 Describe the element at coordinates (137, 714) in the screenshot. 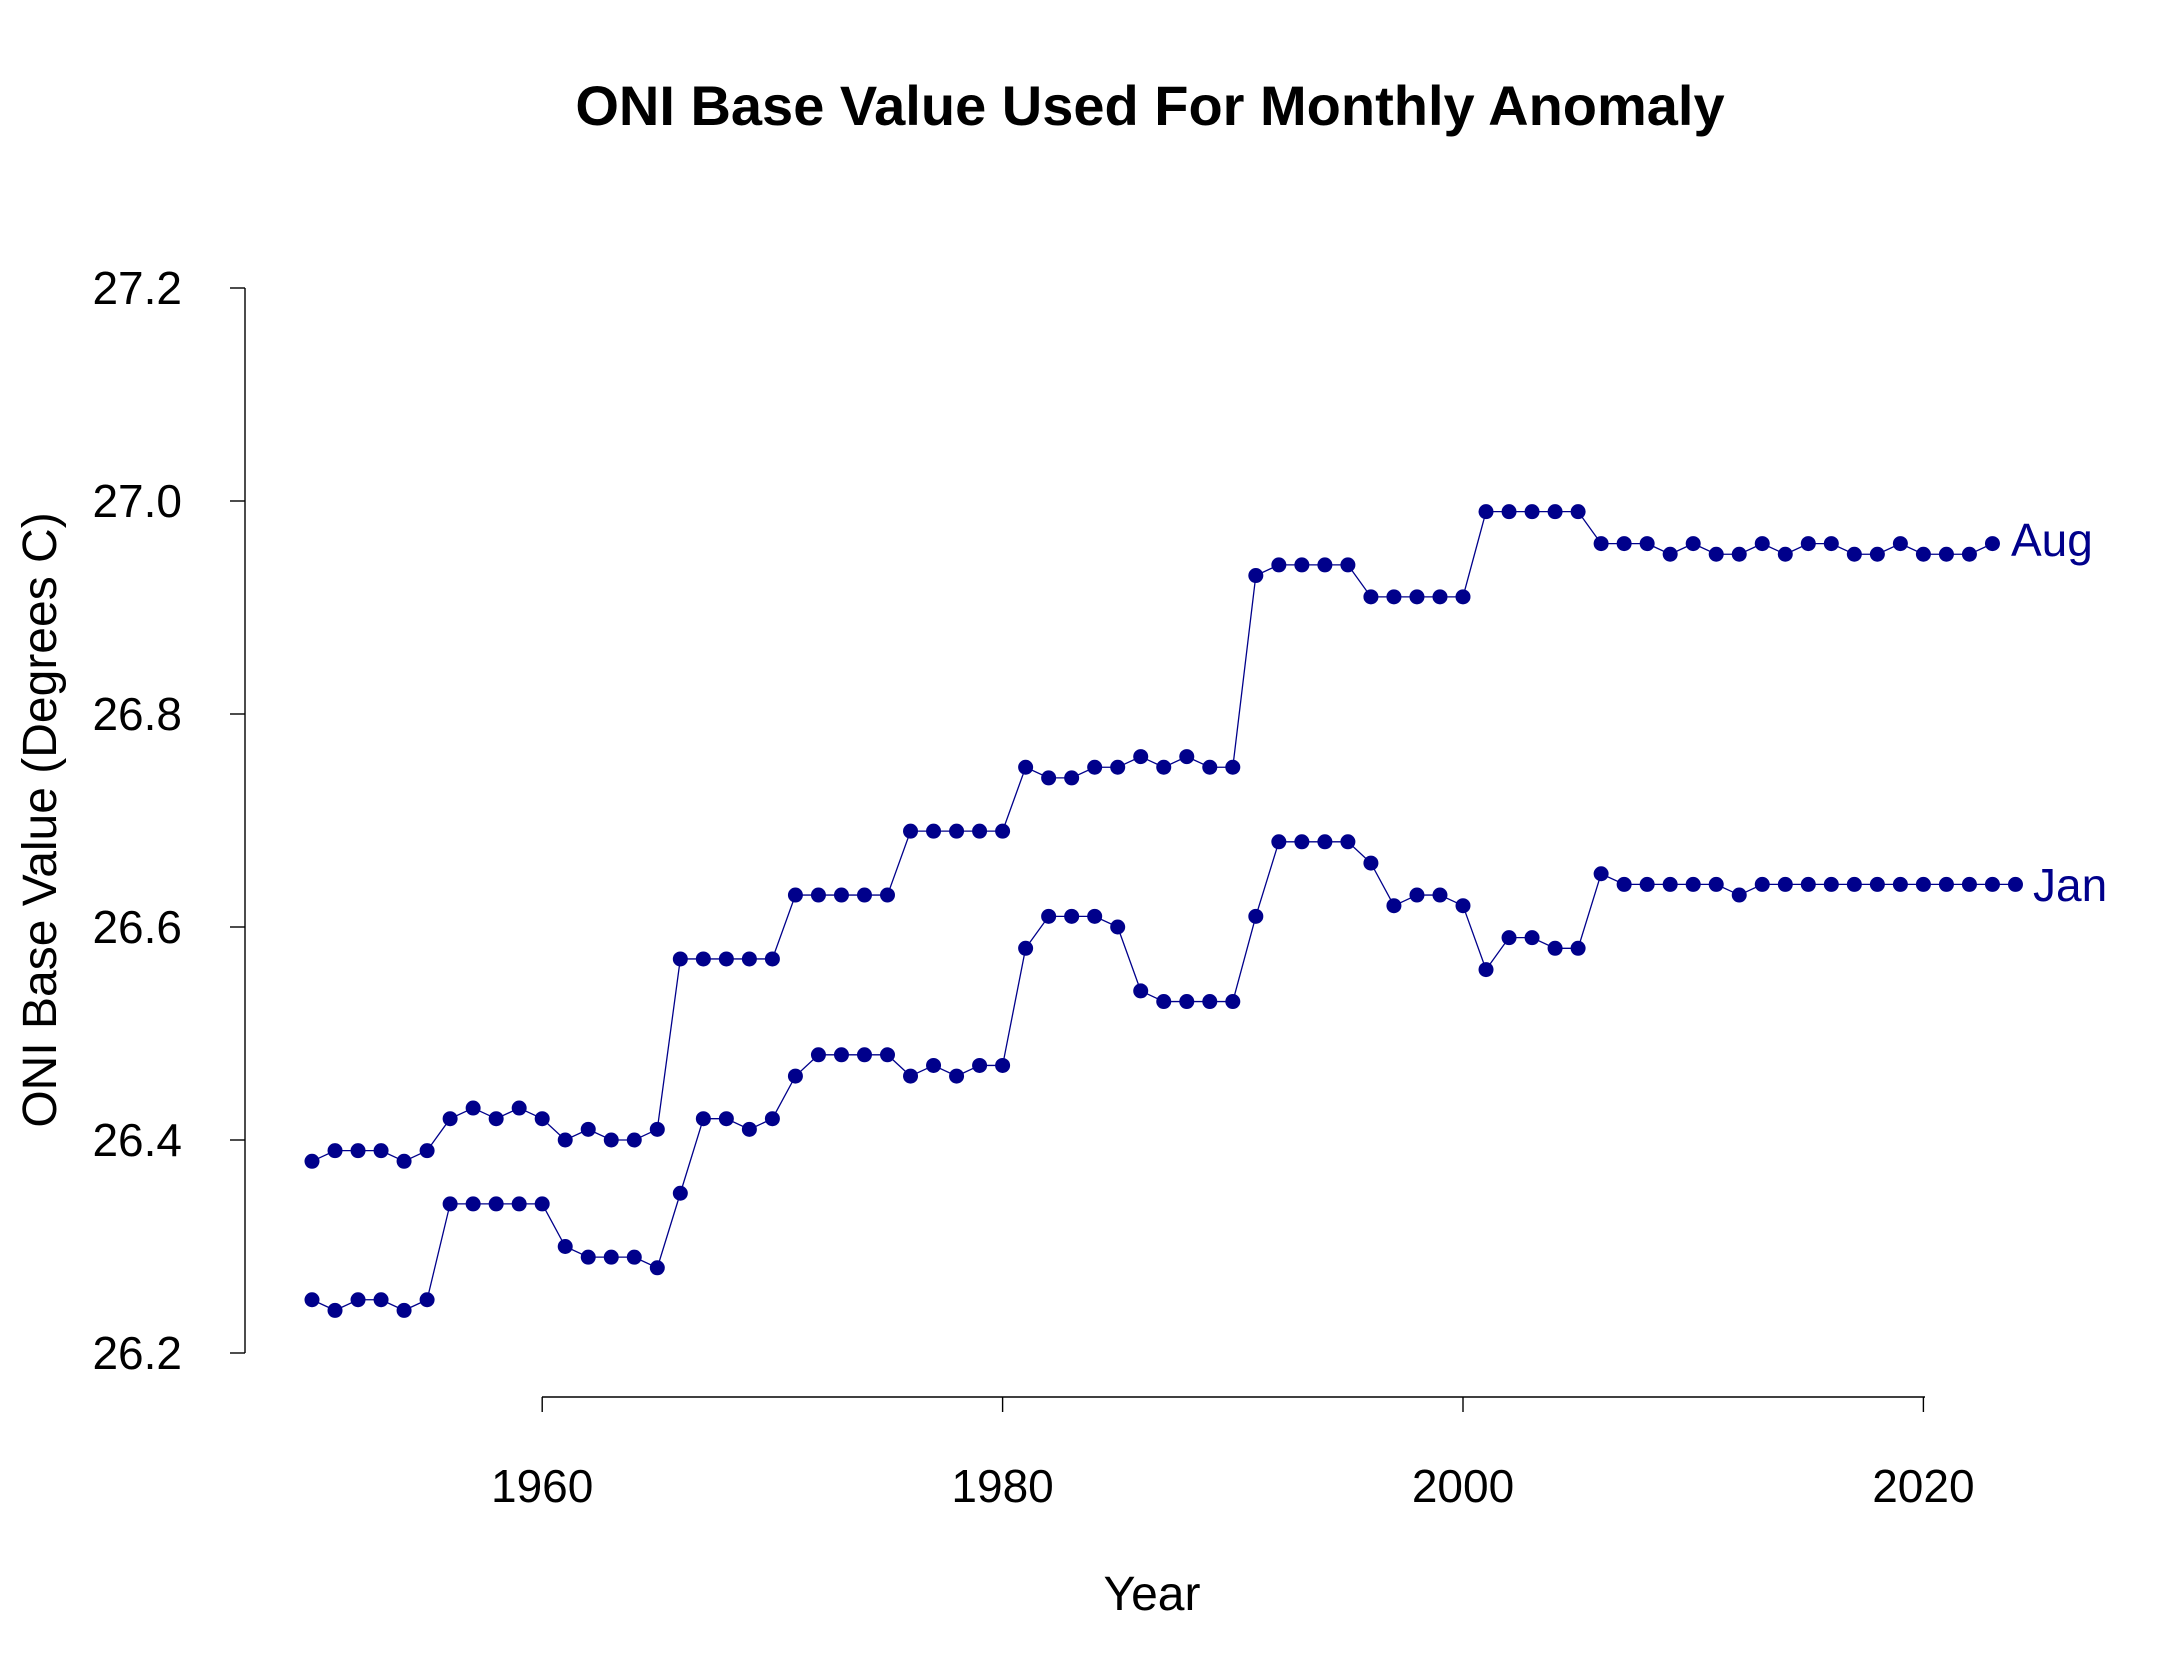

I see `y-tick-label: 26.8` at that location.